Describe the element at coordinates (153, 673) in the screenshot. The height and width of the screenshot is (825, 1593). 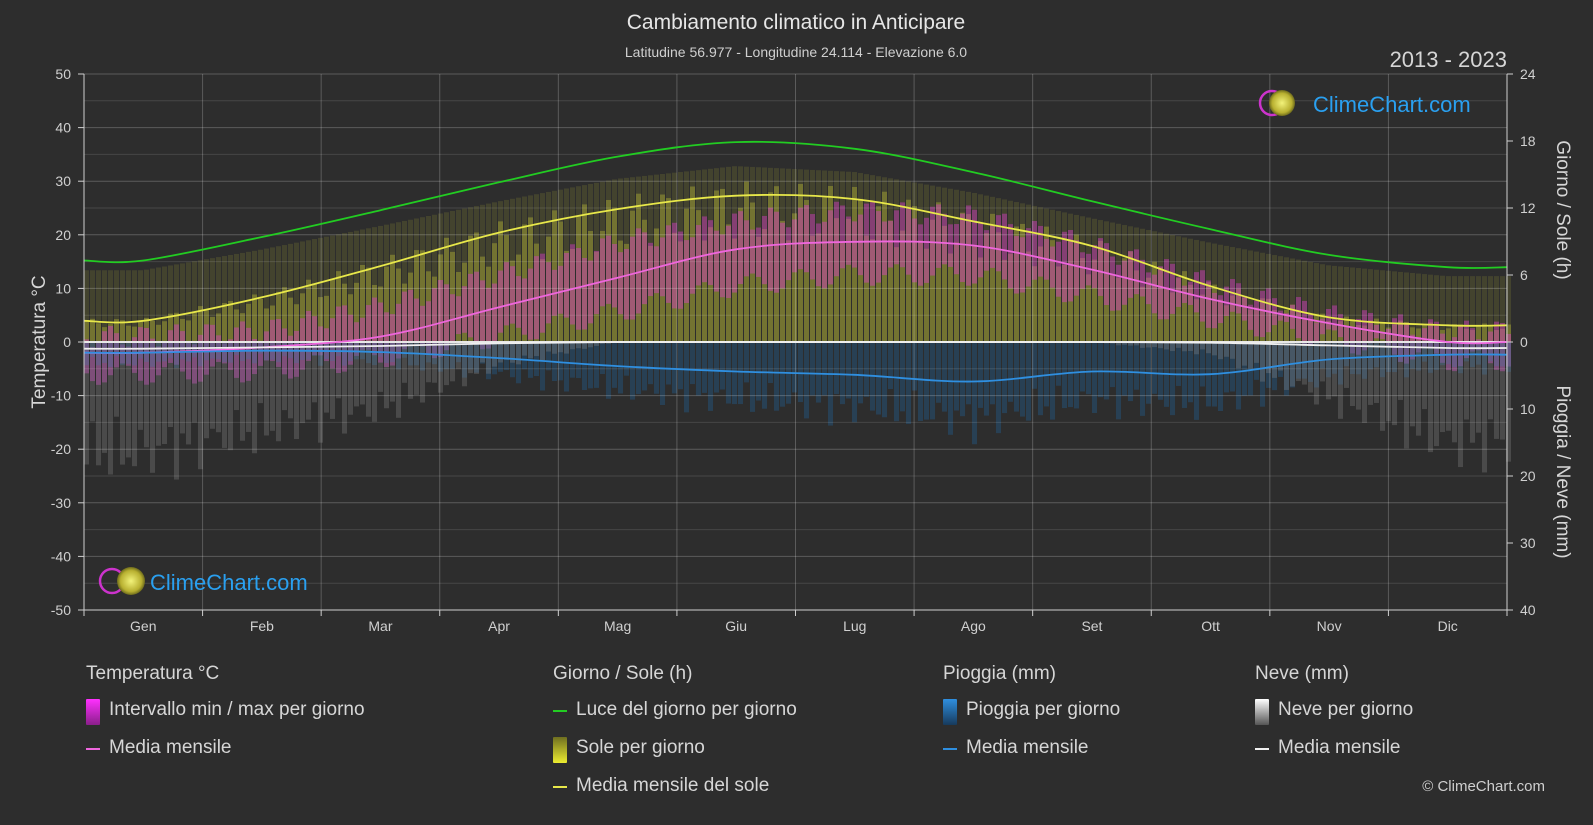
I see `legend-title: Temperatura °C` at that location.